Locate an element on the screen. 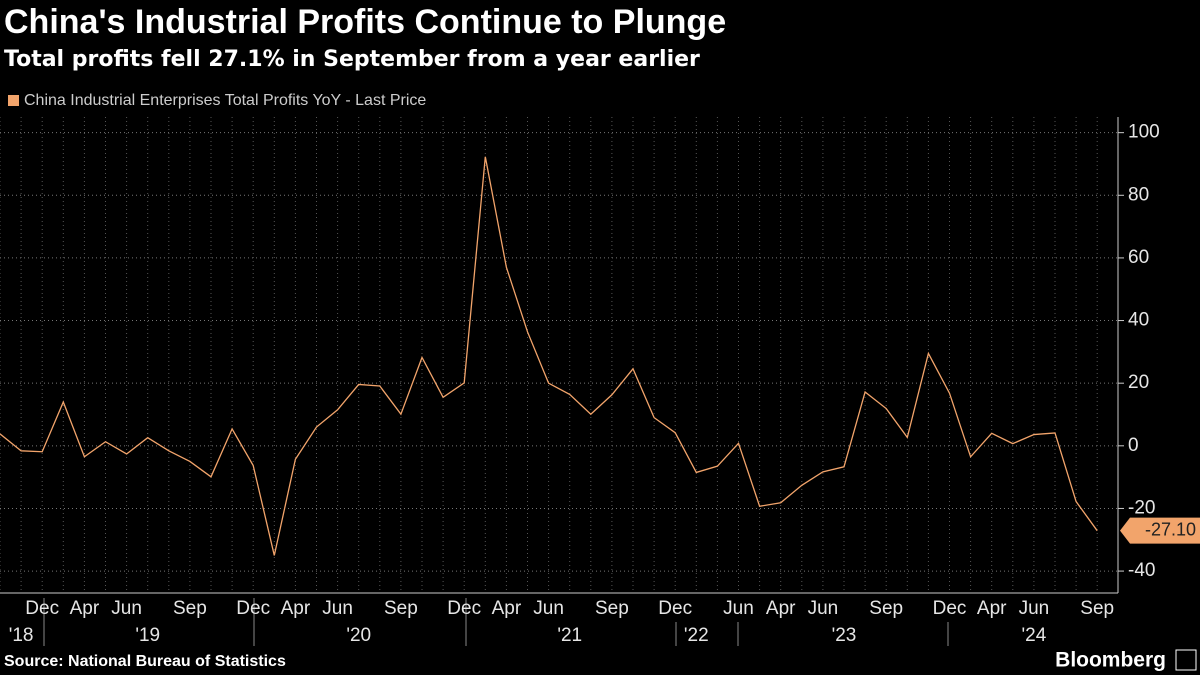  y-tick-label: 0 is located at coordinates (1133, 445).